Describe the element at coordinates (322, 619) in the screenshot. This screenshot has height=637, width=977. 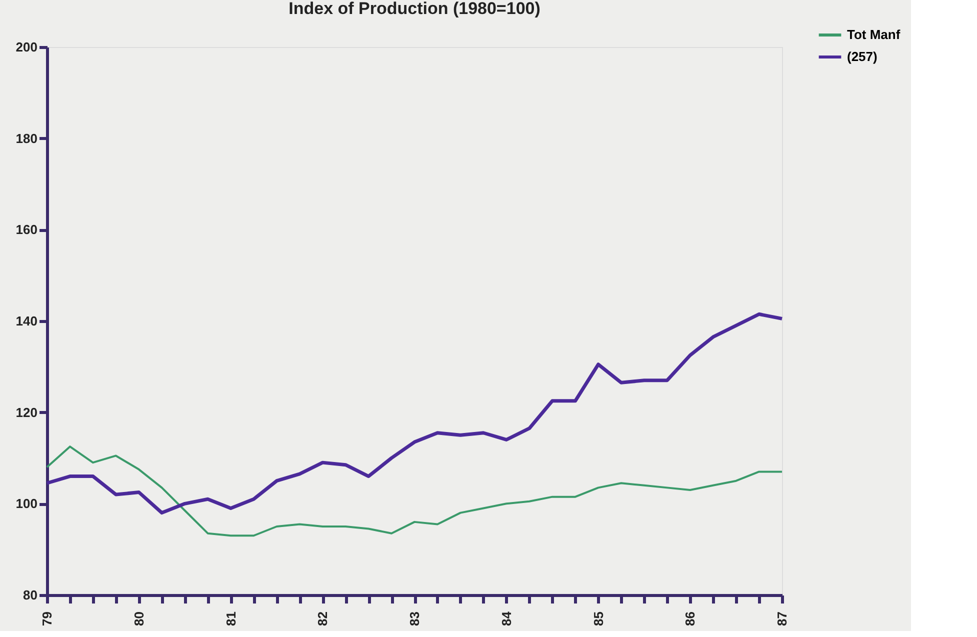
I see `x-tick-label: 82` at that location.